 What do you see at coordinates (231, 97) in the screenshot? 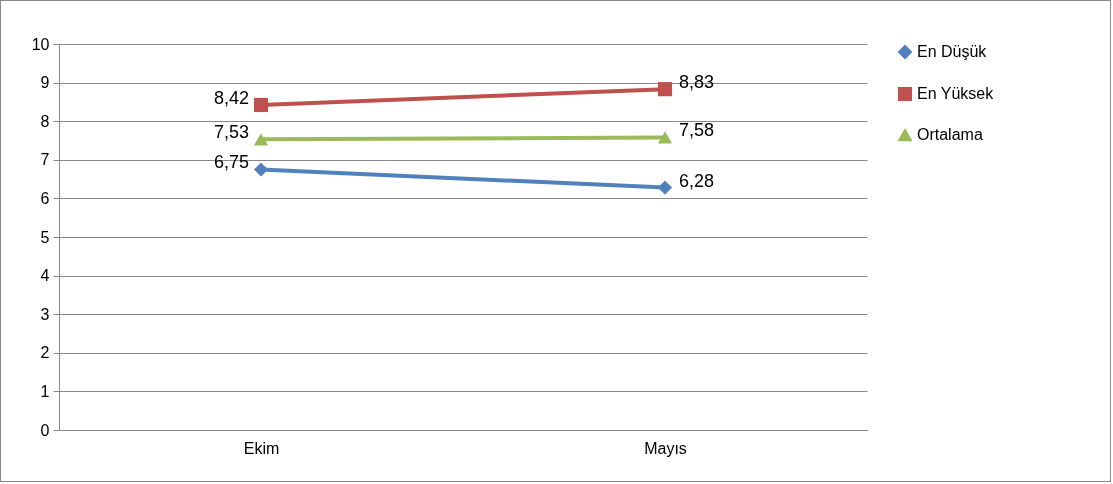
I see `data-label: 8,42` at bounding box center [231, 97].